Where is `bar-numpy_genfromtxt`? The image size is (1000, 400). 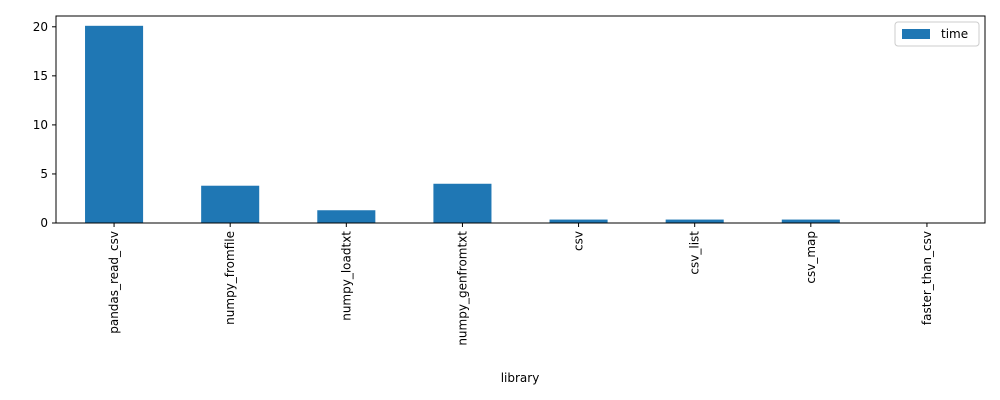 bar-numpy_genfromtxt is located at coordinates (462, 203).